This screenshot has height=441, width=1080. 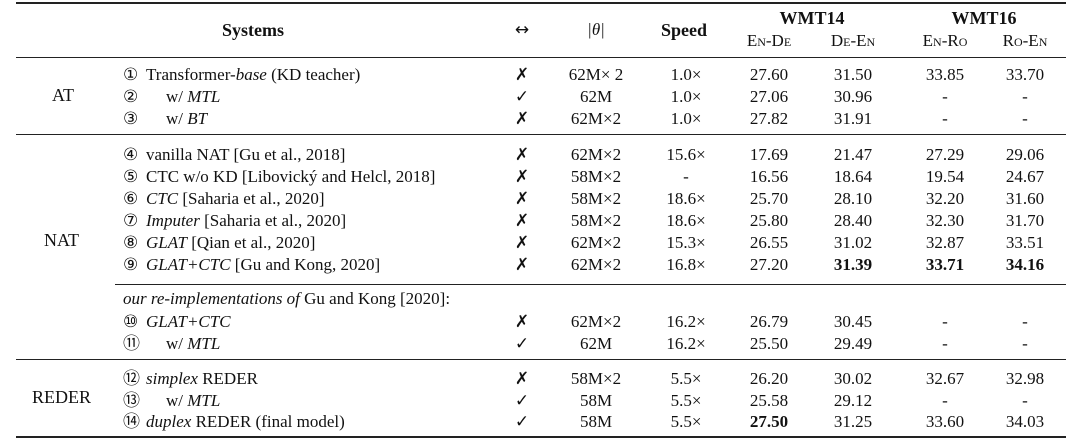 What do you see at coordinates (191, 74) in the screenshot?
I see `system-name-prefix: Transformer-` at bounding box center [191, 74].